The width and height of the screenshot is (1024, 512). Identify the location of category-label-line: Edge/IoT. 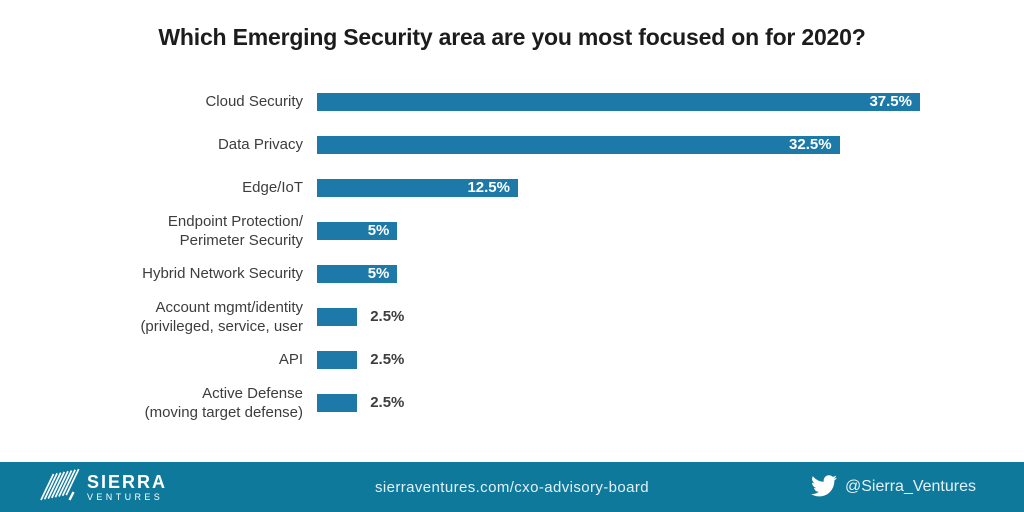
(272, 187).